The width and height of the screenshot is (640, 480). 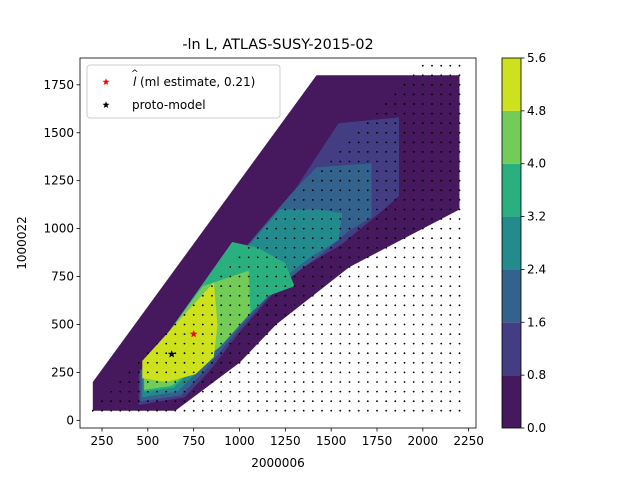 What do you see at coordinates (147, 441) in the screenshot?
I see `x-tick-label: 500` at bounding box center [147, 441].